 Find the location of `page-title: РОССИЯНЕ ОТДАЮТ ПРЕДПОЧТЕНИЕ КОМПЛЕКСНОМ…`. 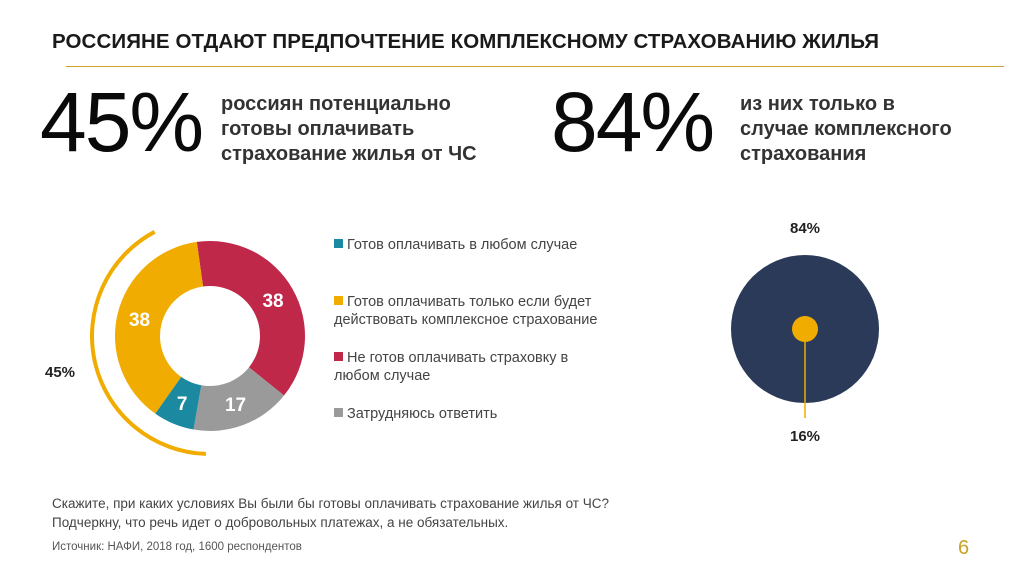

page-title: РОССИЯНЕ ОТДАЮТ ПРЕДПОЧТЕНИЕ КОМПЛЕКСНОМ… is located at coordinates (466, 41).